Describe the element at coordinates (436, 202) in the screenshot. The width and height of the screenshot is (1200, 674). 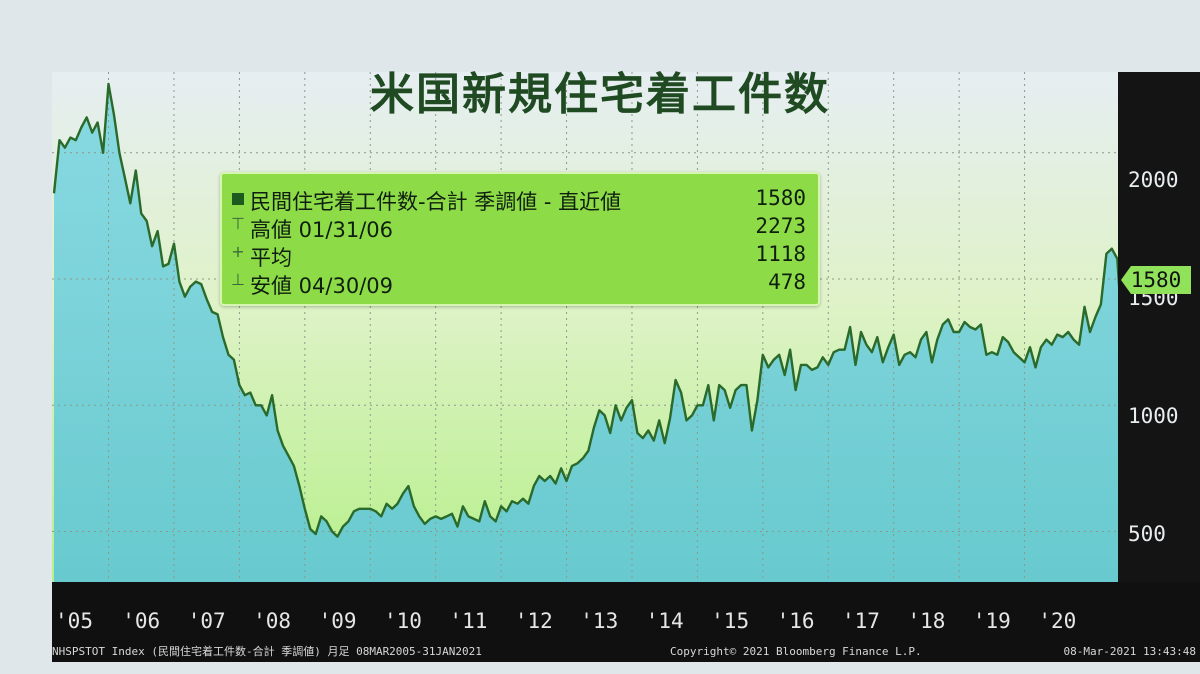
I see `legend-label: 民間住宅着工件数-合計 季調値 - 直近値` at that location.